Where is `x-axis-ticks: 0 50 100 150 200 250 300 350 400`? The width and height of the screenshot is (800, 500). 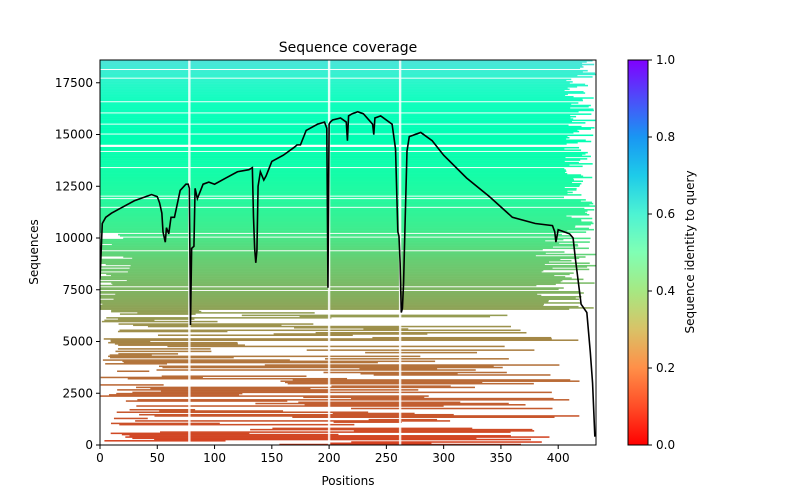
x-axis-ticks: 0 50 100 150 200 250 300 350 400 is located at coordinates (333, 455).